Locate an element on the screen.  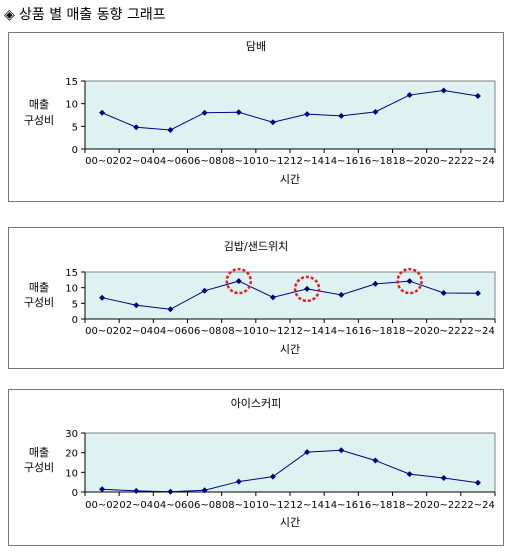
y-tick-label: 0 is located at coordinates (75, 493).